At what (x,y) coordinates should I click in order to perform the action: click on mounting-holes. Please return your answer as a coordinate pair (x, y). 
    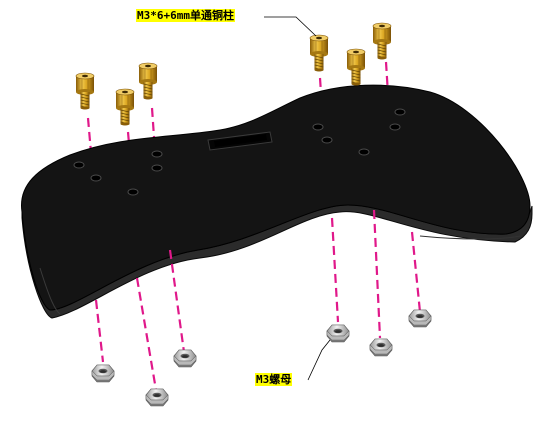
    Looking at the image, I should click on (239, 152).